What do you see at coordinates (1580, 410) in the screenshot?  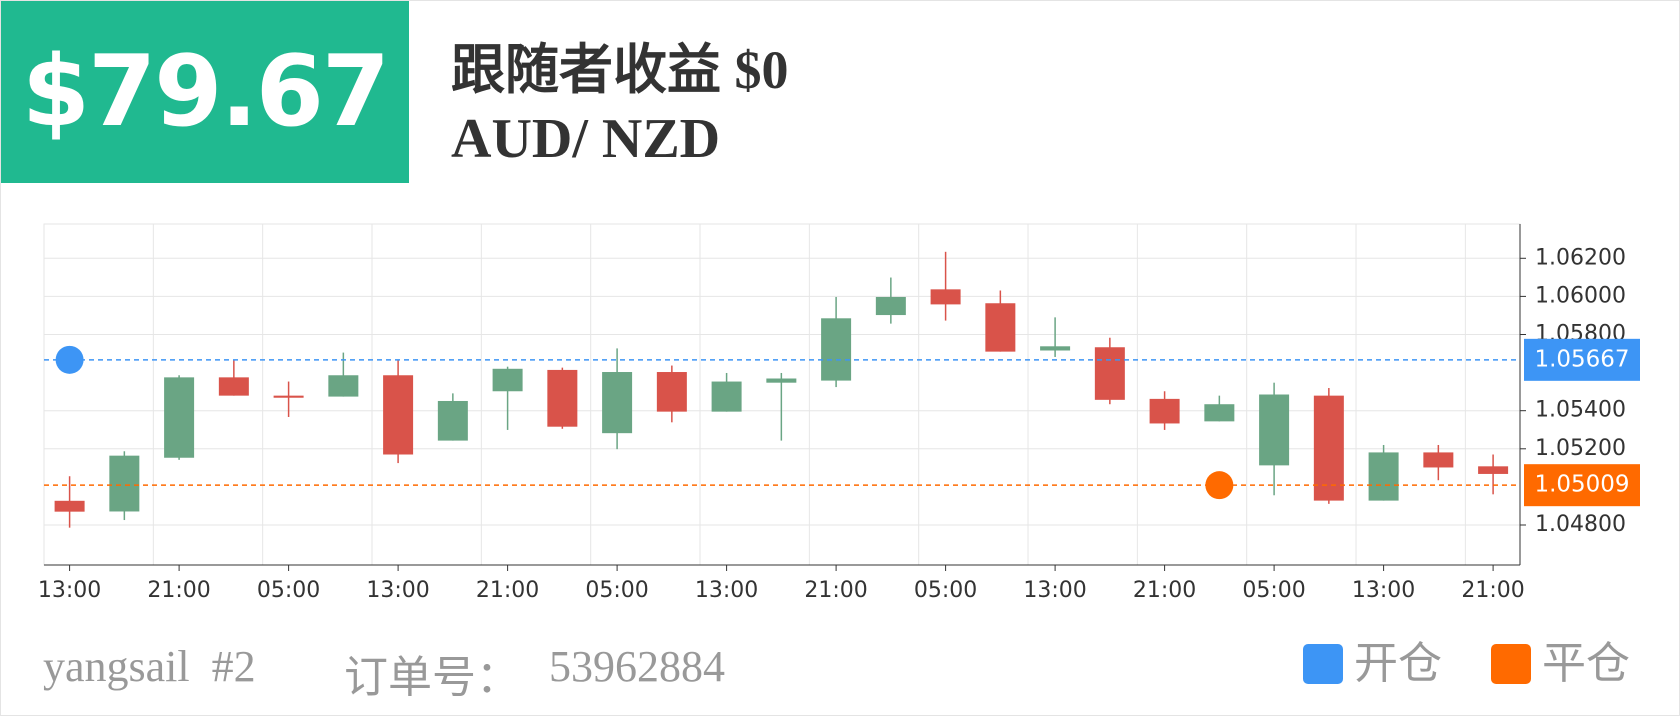 I see `y-tick-label: 1.05400` at bounding box center [1580, 410].